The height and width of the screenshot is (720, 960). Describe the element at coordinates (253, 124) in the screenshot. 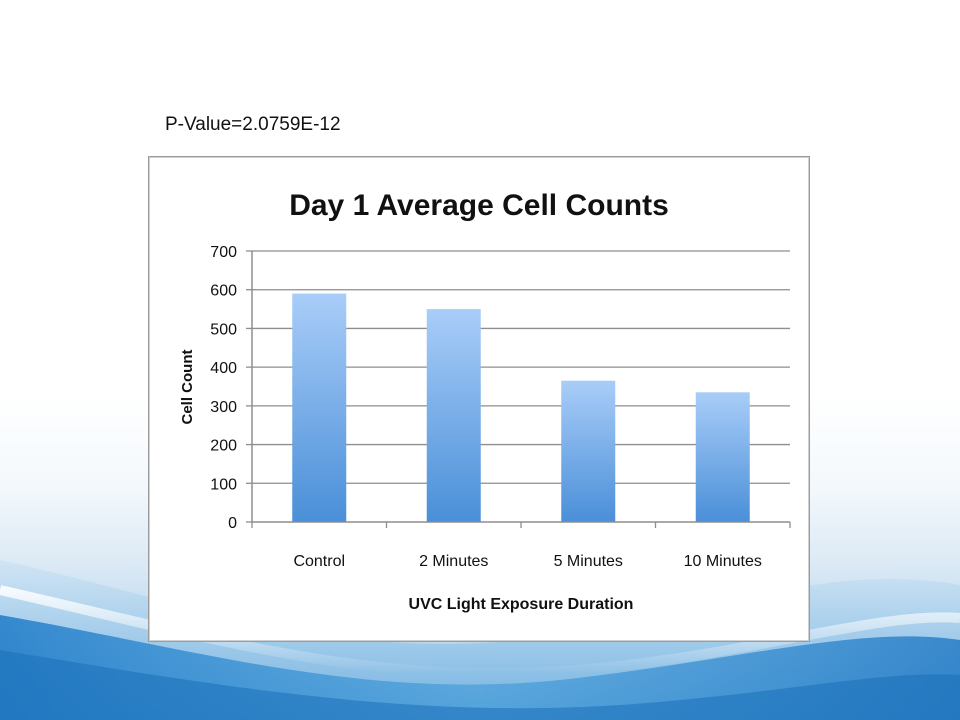

I see `p-value-annotation: P-Value=2.0759E-12` at that location.